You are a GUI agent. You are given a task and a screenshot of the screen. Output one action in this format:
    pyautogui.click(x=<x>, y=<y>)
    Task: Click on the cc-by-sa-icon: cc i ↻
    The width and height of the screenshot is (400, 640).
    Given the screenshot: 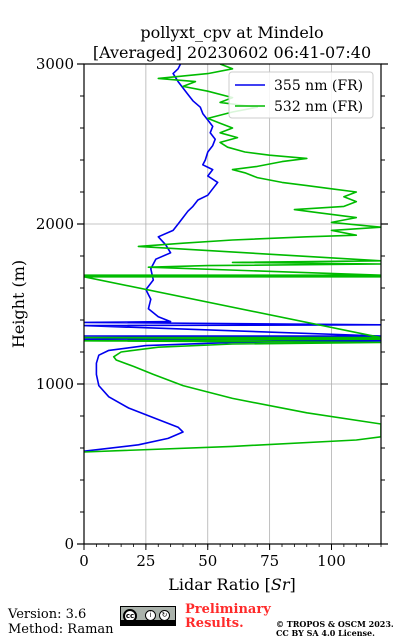 What is the action you would take?
    pyautogui.click(x=148, y=616)
    